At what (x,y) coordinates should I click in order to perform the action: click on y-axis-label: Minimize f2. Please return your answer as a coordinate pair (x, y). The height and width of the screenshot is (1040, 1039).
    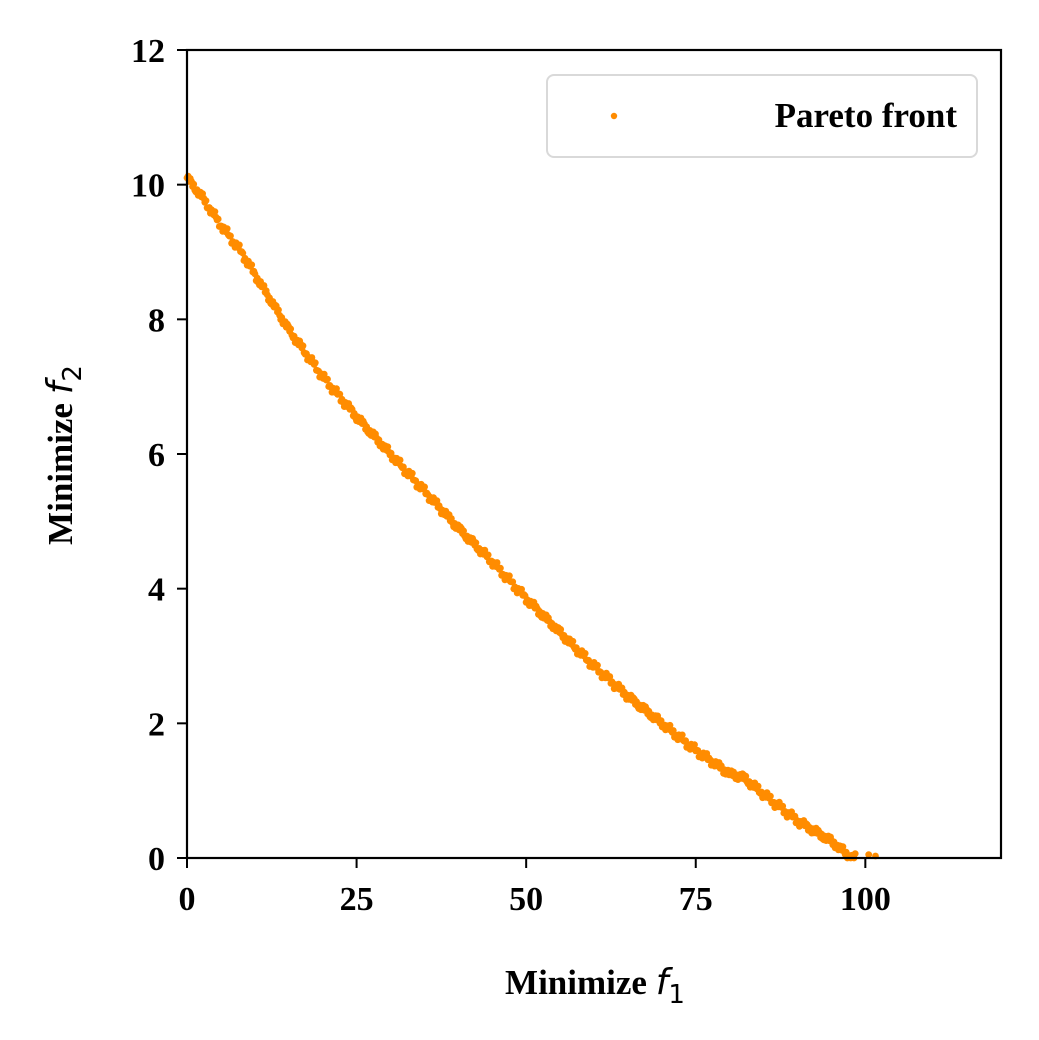
    Looking at the image, I should click on (64, 455).